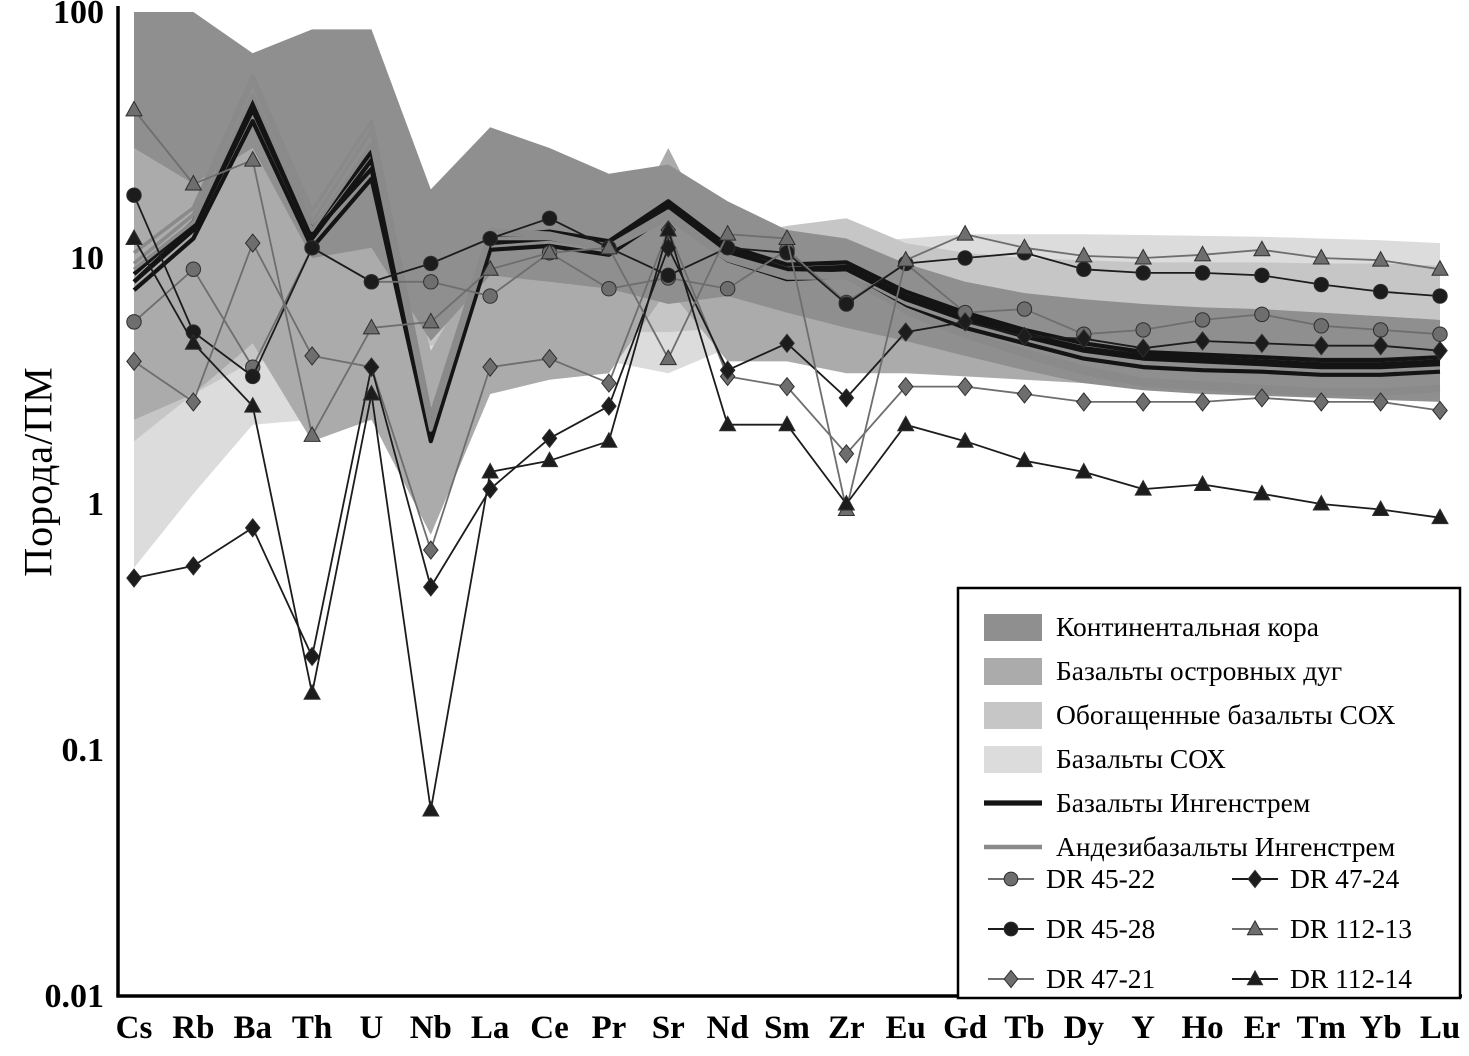  Describe the element at coordinates (728, 1028) in the screenshot. I see `x-tick-label: Nd` at that location.